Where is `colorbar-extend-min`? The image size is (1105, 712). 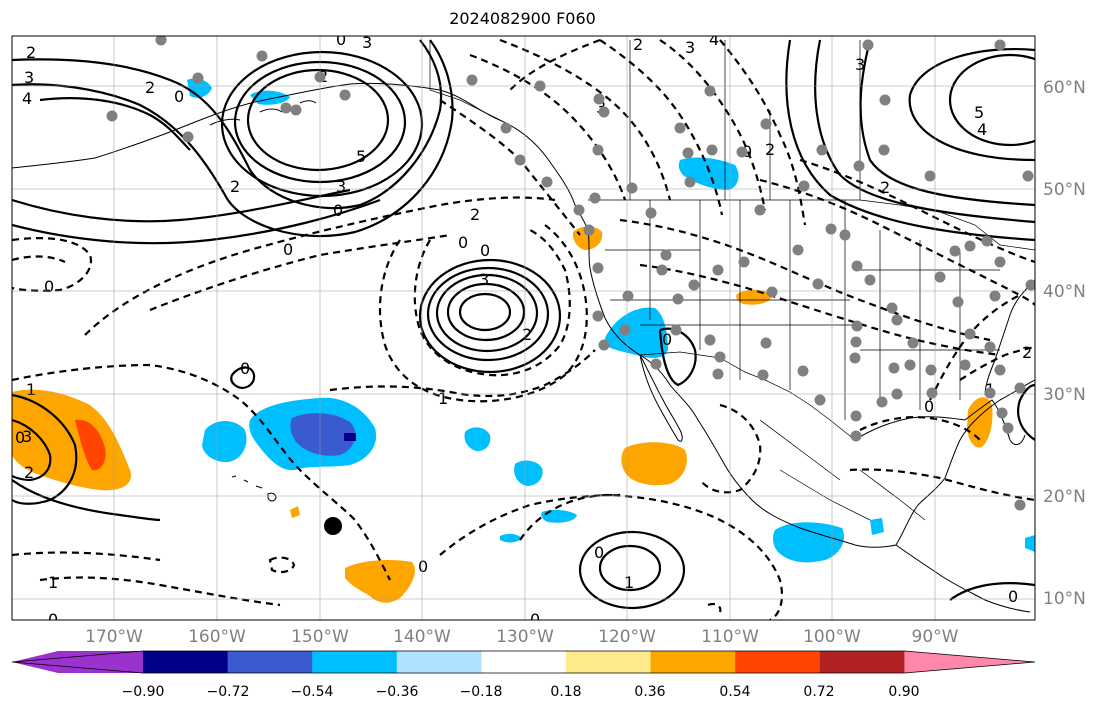
colorbar-extend-min is located at coordinates (77, 662).